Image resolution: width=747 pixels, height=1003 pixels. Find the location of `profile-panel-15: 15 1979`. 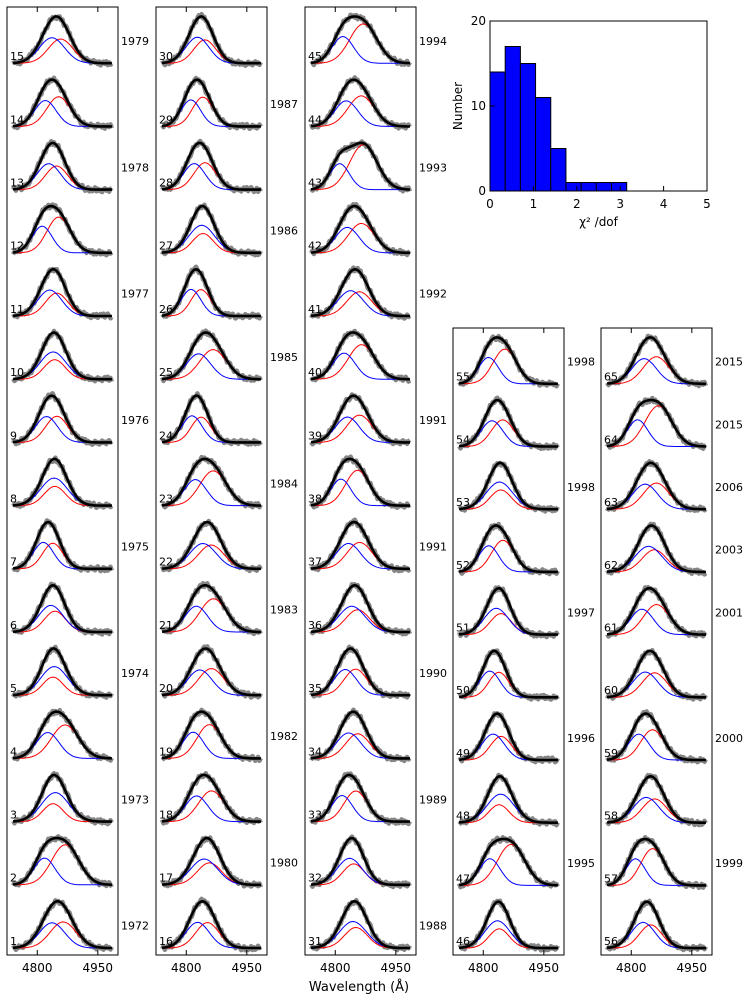

profile-panel-15: 15 1979 is located at coordinates (79, 41).